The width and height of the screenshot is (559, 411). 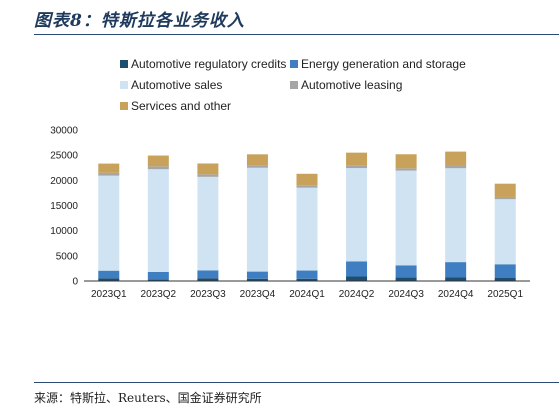 What do you see at coordinates (456, 167) in the screenshot?
I see `bar-automotive-leasing-2024q4` at bounding box center [456, 167].